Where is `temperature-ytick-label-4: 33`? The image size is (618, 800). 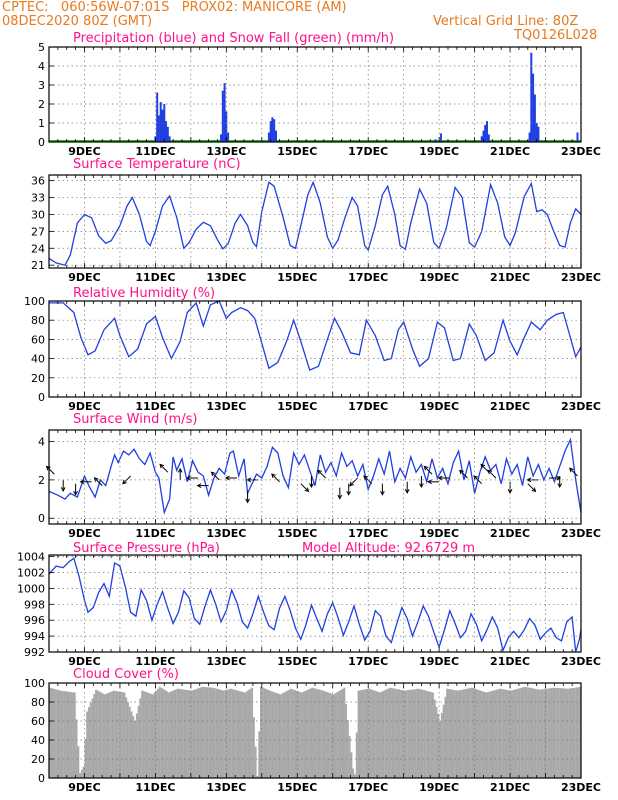
temperature-ytick-label-4: 33 is located at coordinates (38, 198).